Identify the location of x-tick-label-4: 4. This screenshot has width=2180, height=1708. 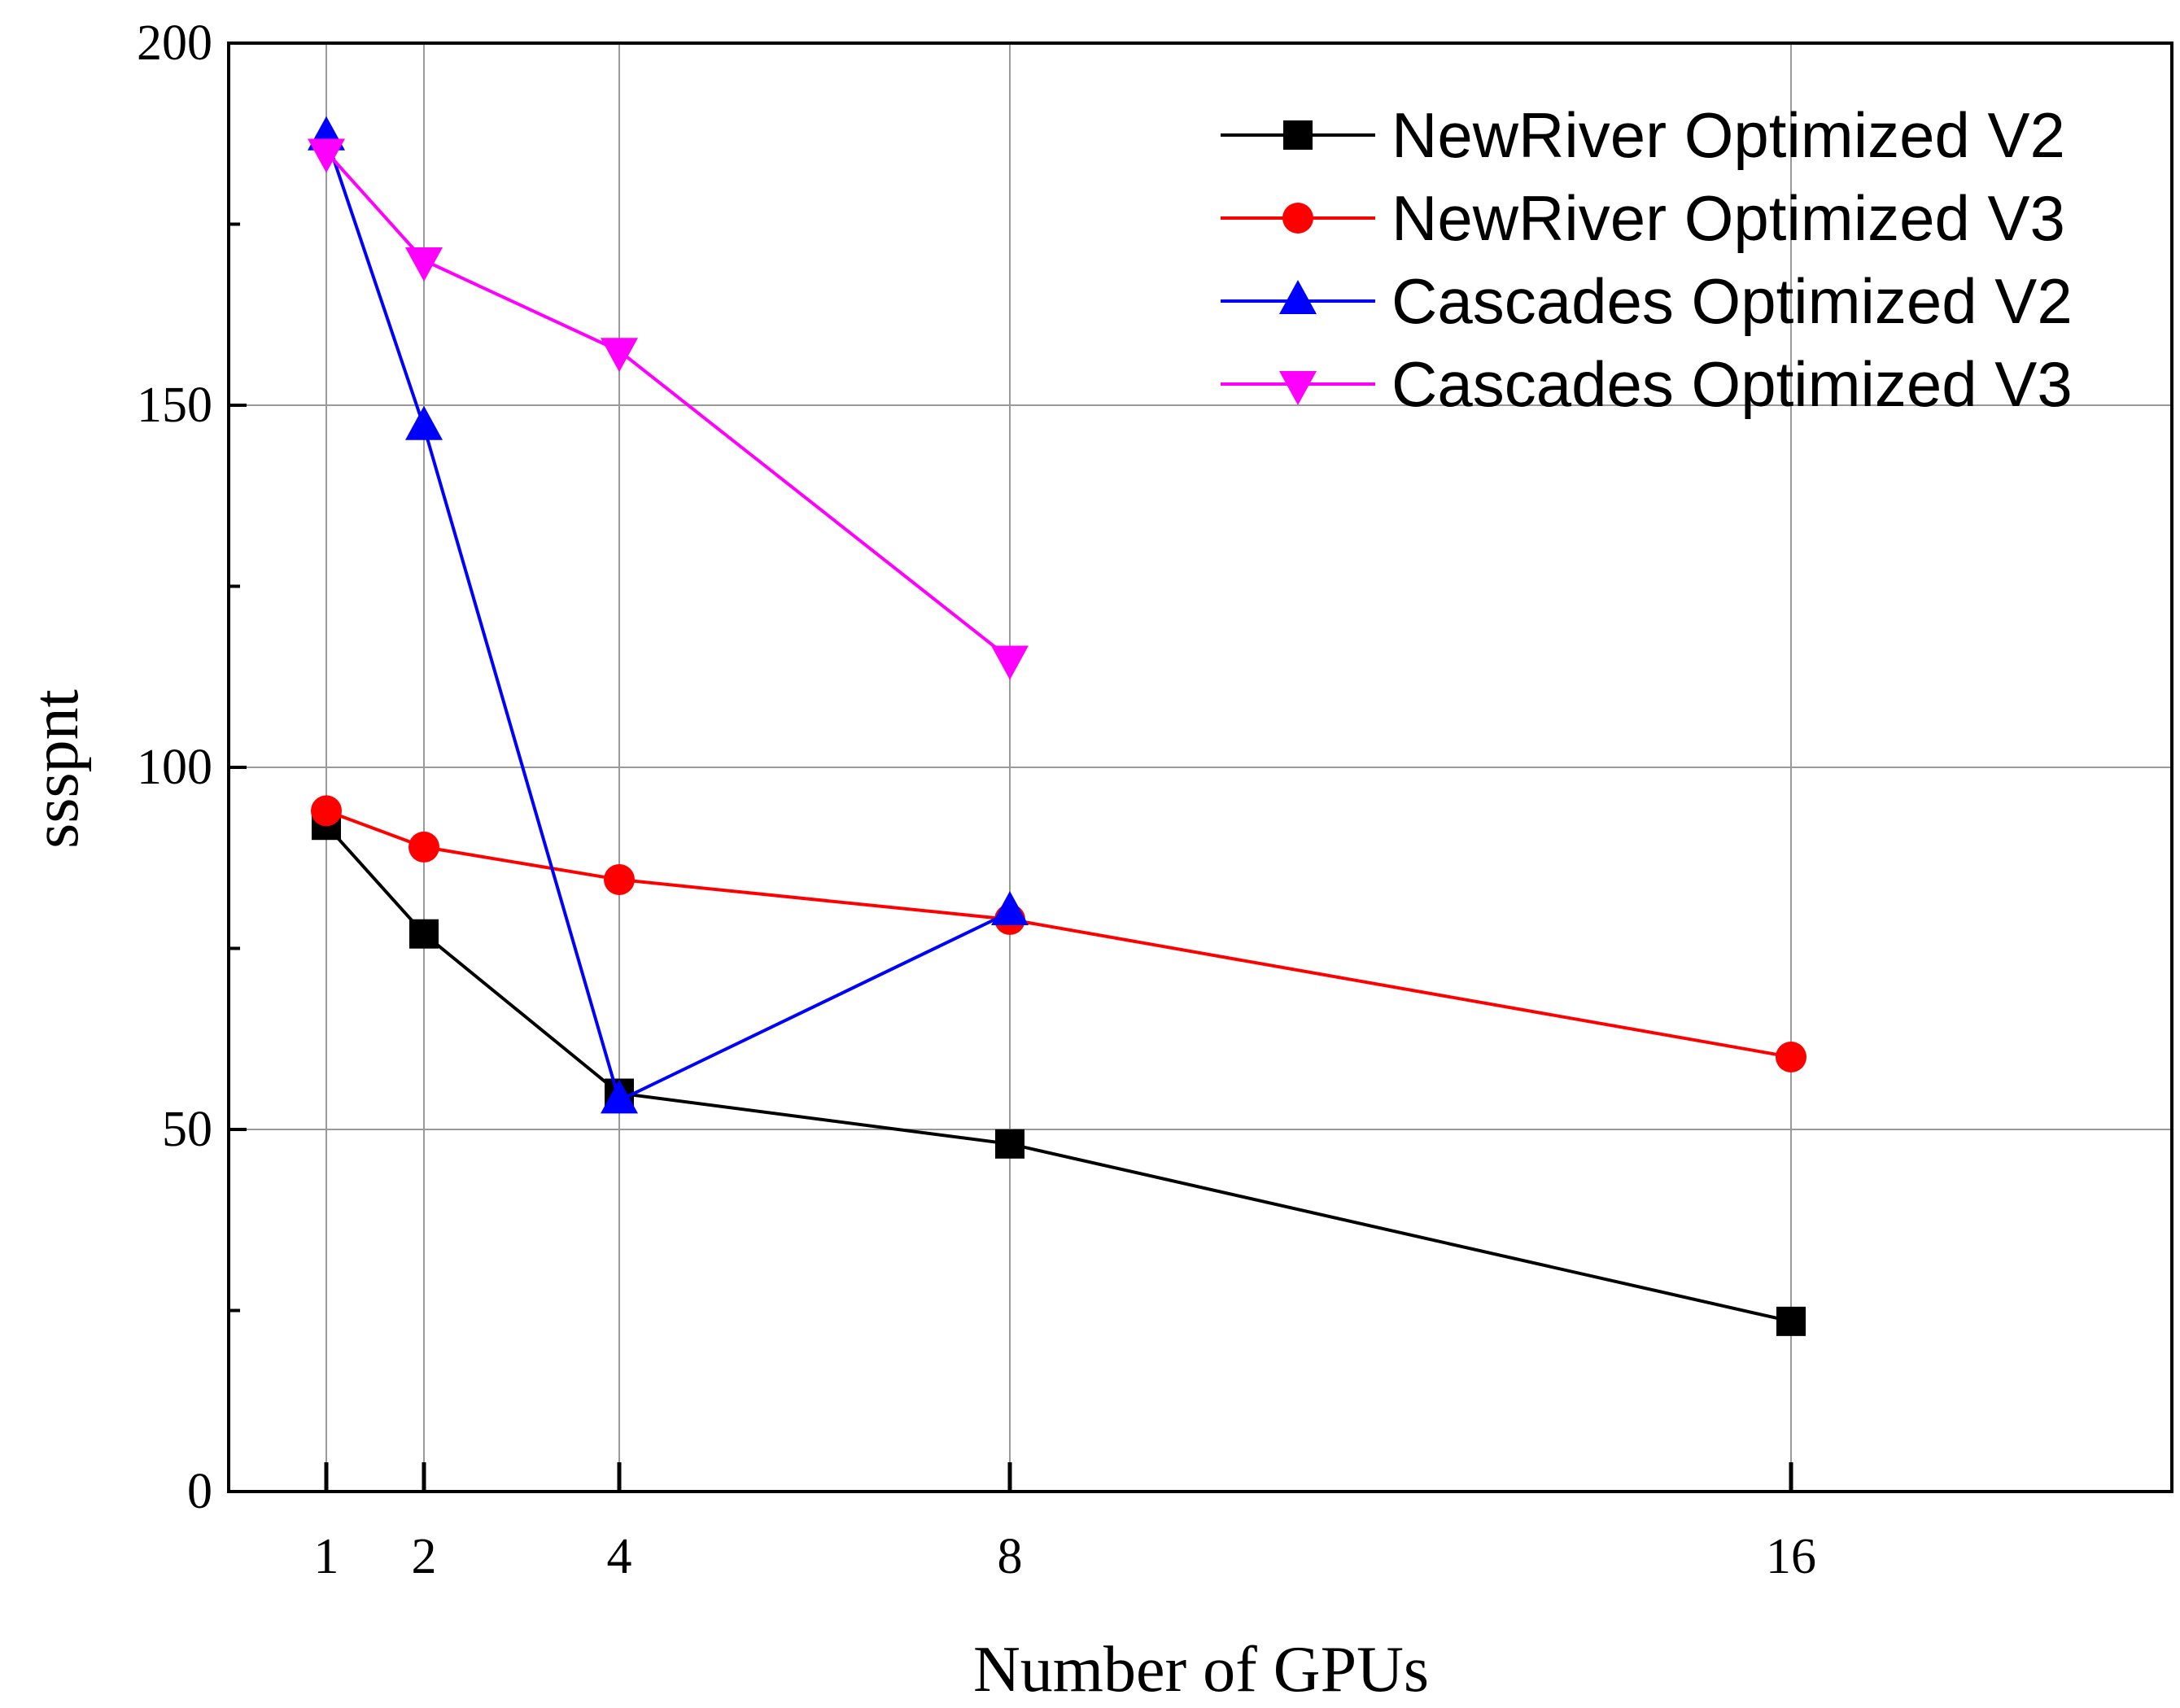
(619, 1556).